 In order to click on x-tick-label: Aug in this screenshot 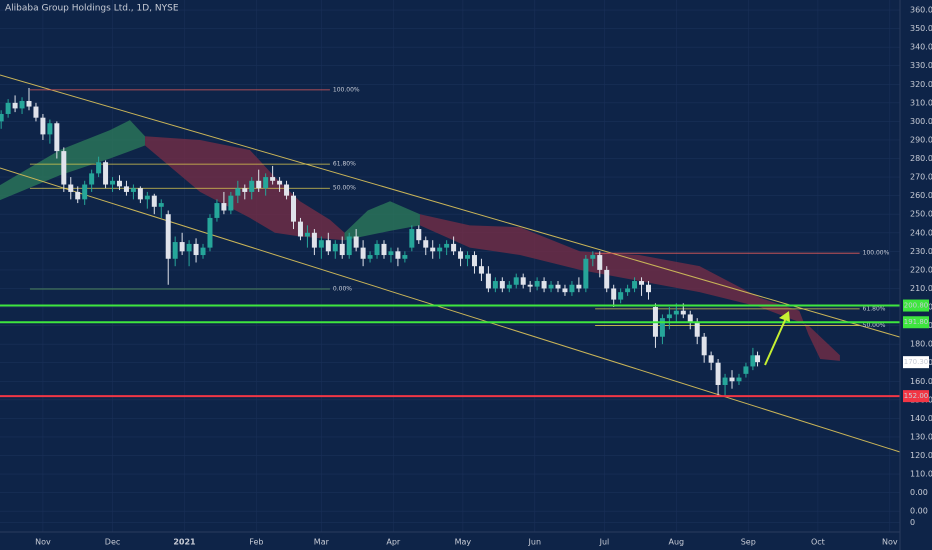, I will do `click(677, 542)`.